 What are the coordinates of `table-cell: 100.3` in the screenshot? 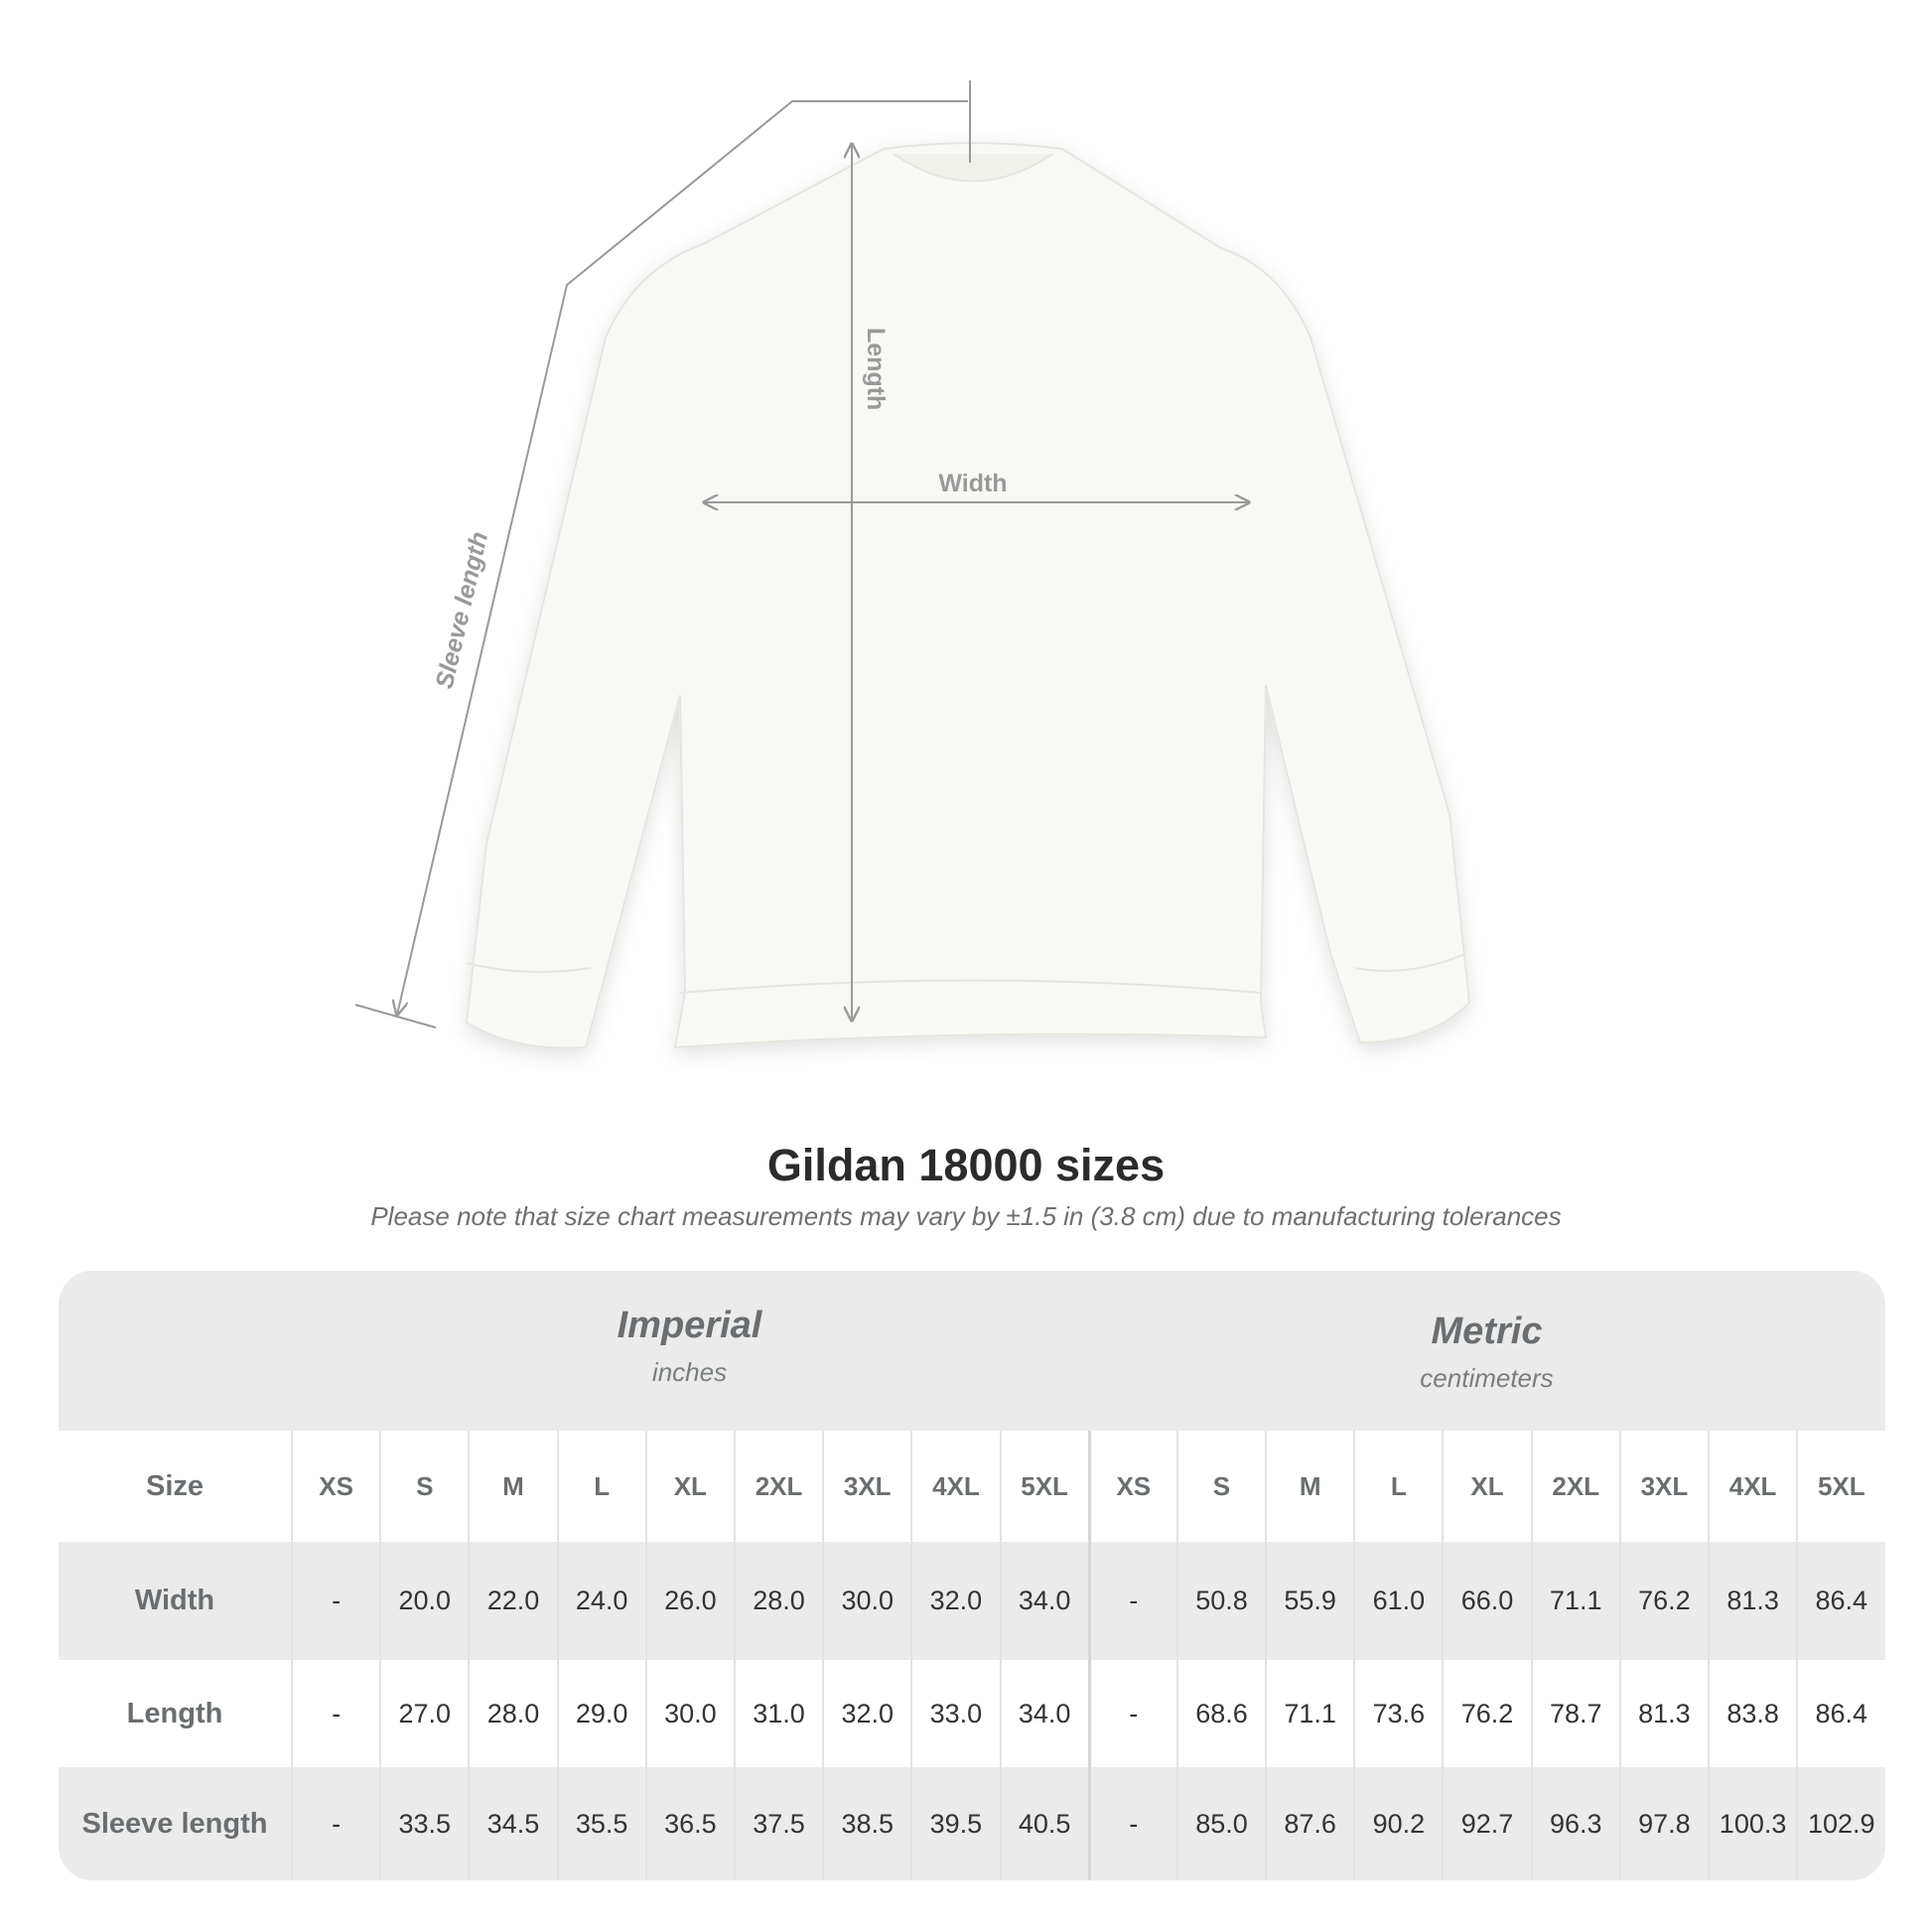 It's located at (1752, 1823).